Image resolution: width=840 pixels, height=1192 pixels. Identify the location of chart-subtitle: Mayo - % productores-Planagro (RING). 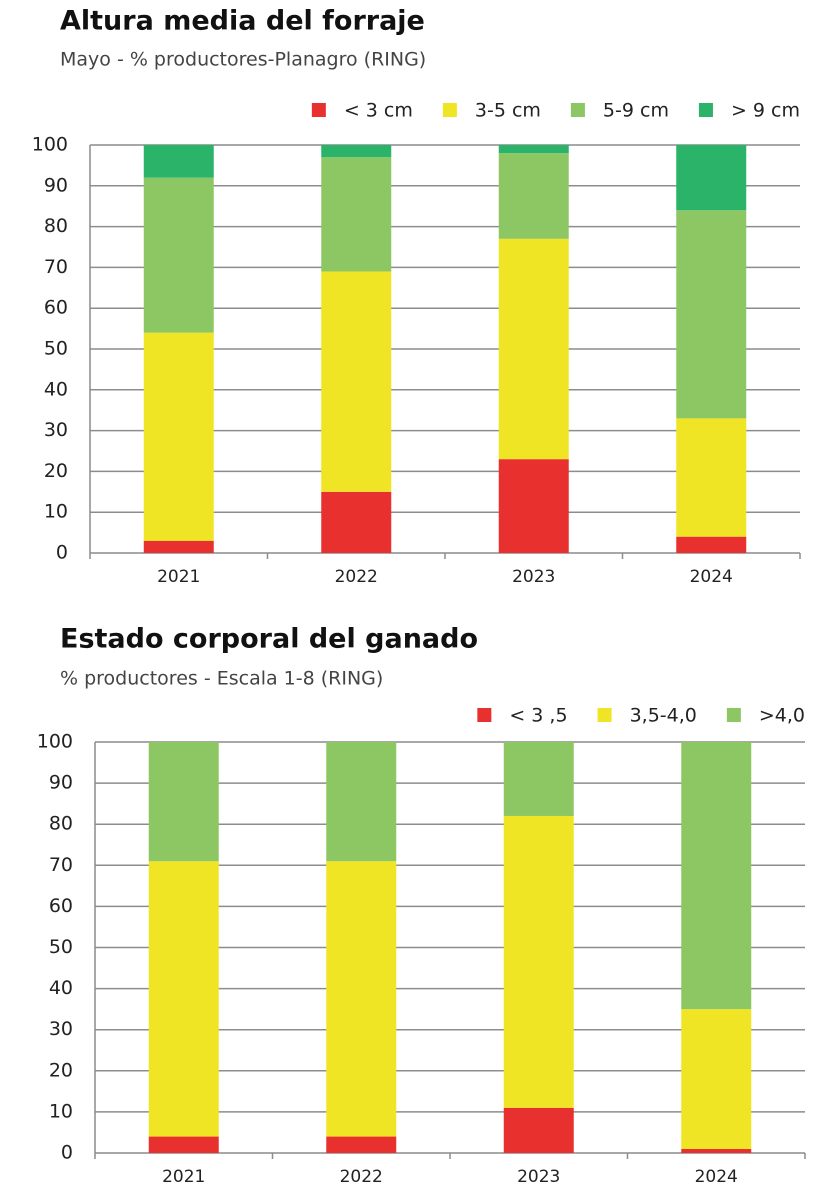
(243, 60).